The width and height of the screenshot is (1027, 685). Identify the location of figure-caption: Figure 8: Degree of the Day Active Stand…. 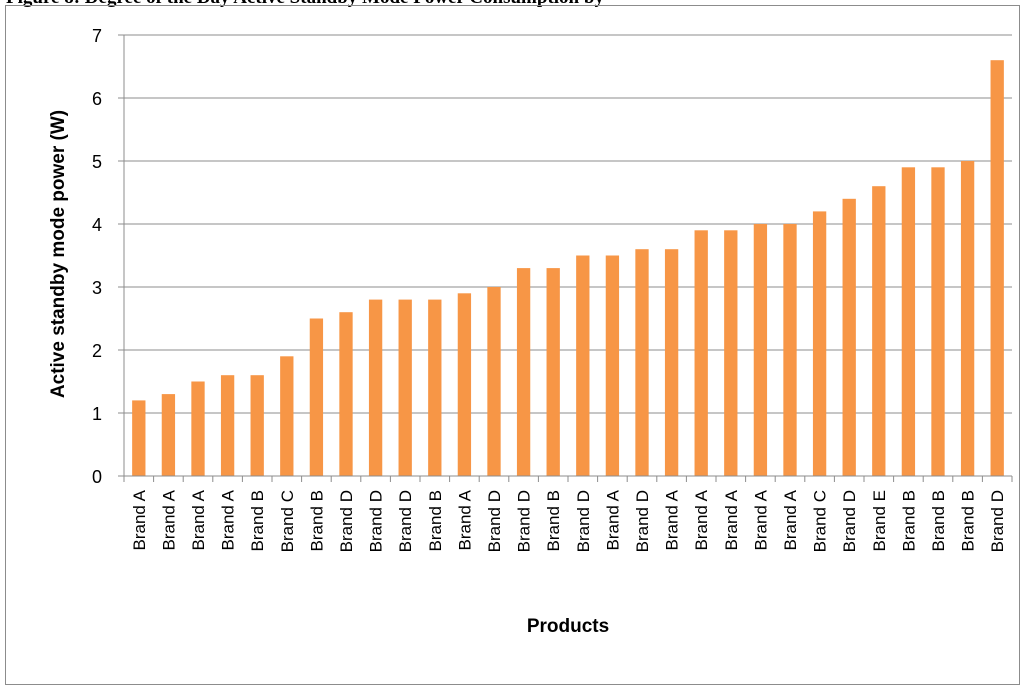
(305, 4).